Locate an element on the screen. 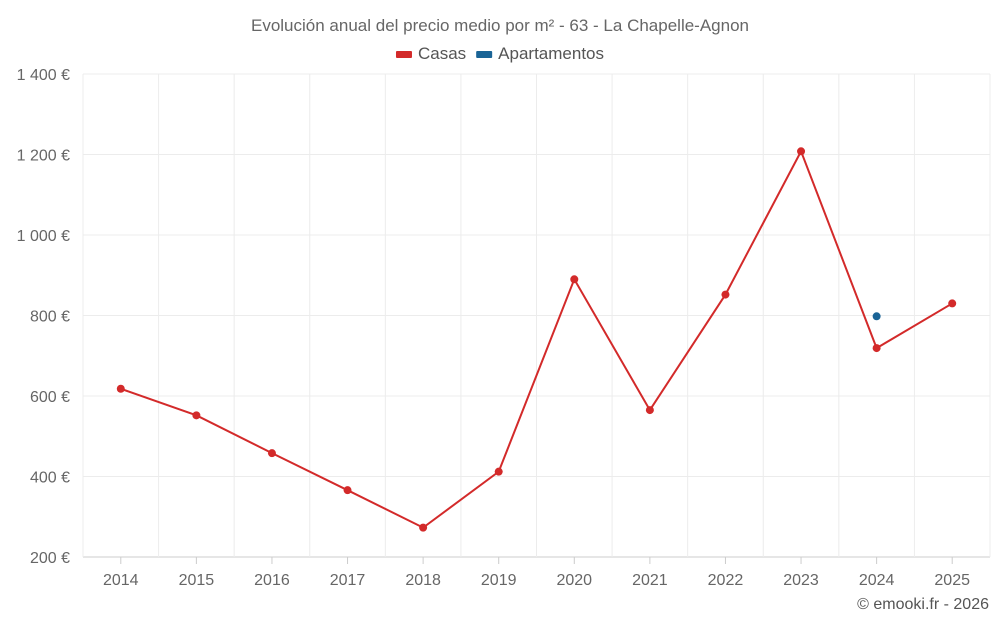  series-apartamentos is located at coordinates (876, 316).